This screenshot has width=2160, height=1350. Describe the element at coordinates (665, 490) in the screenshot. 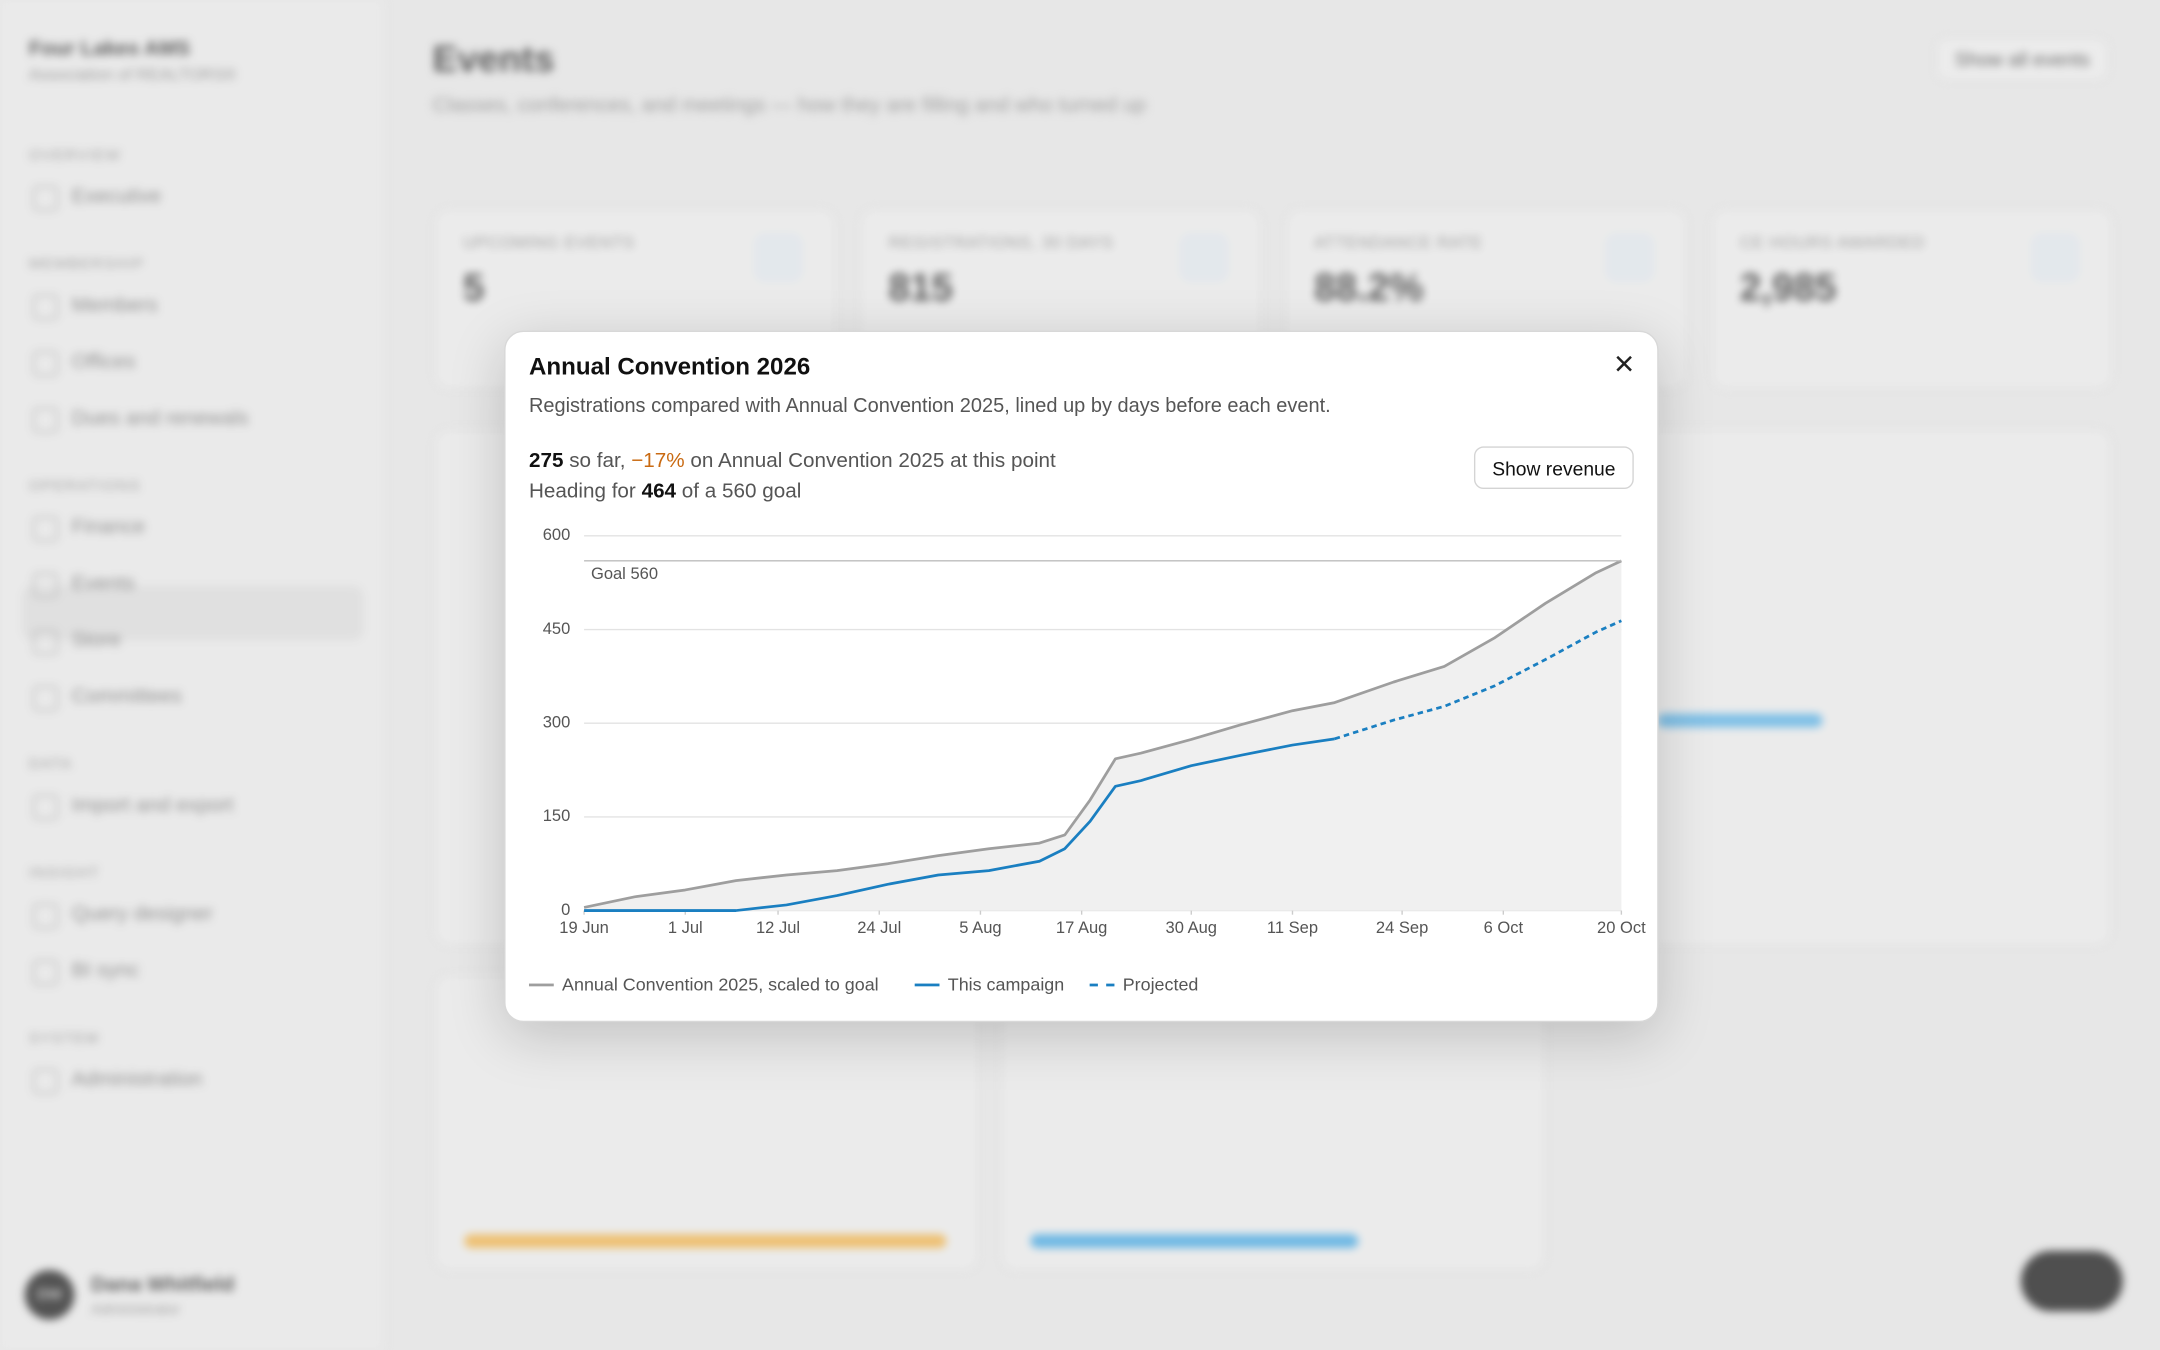

I see `summary-line: Heading for 464 of a 560 goal` at that location.